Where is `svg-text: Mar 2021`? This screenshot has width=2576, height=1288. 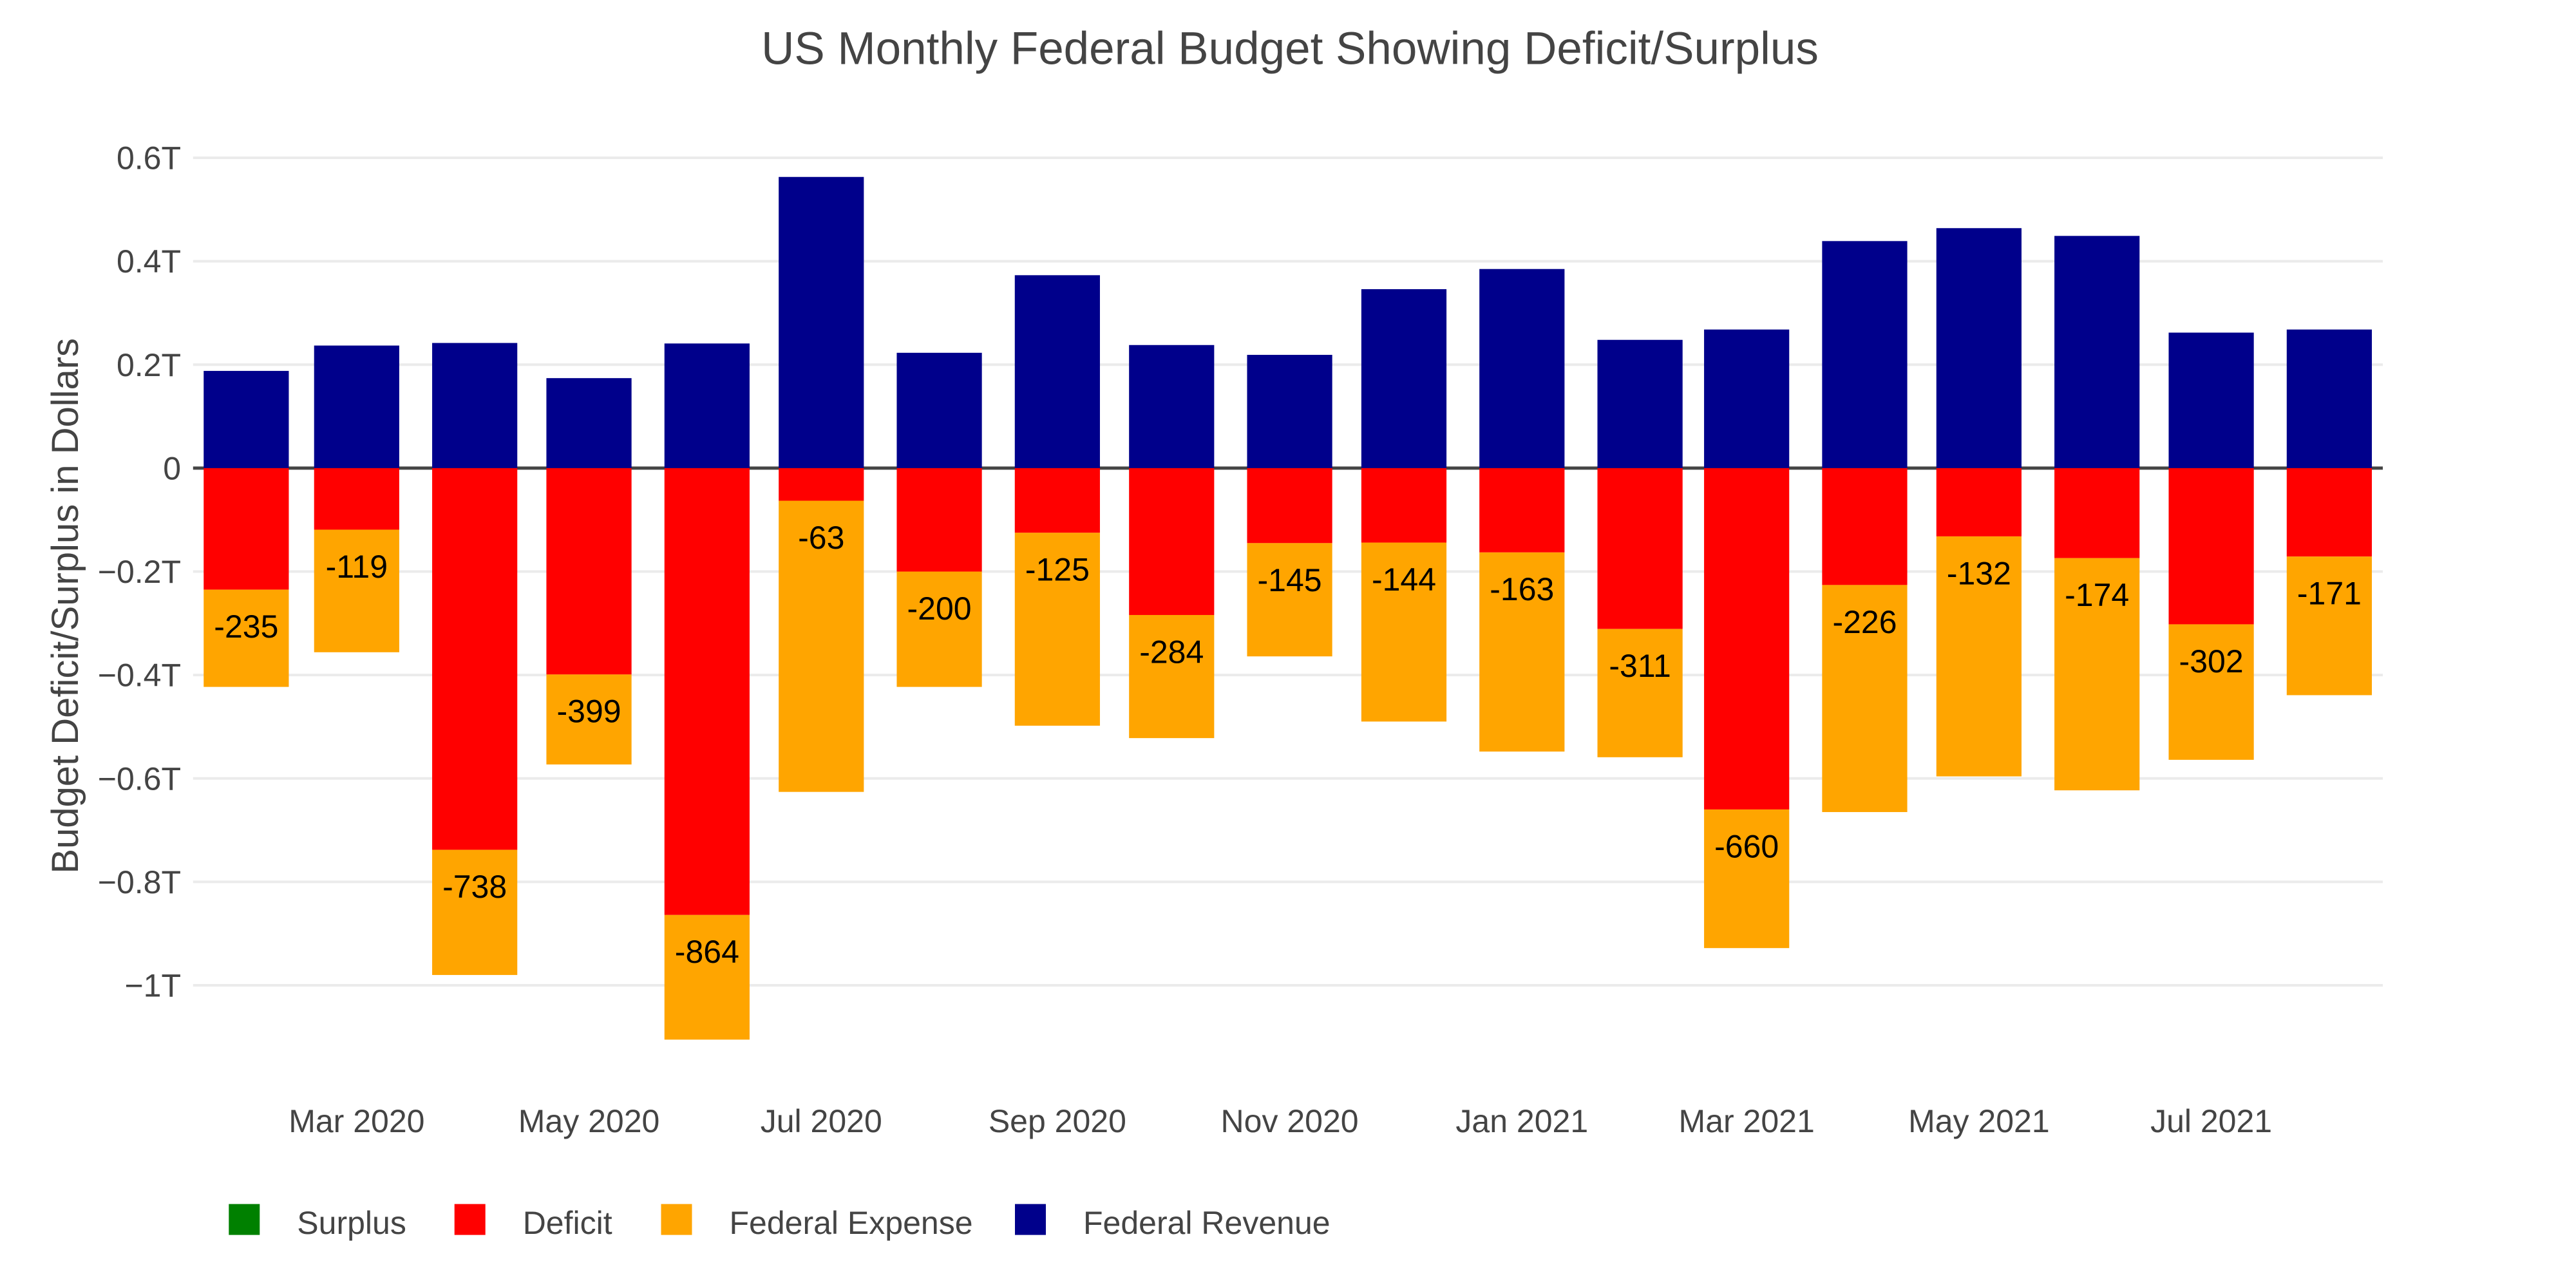 svg-text: Mar 2021 is located at coordinates (1747, 1121).